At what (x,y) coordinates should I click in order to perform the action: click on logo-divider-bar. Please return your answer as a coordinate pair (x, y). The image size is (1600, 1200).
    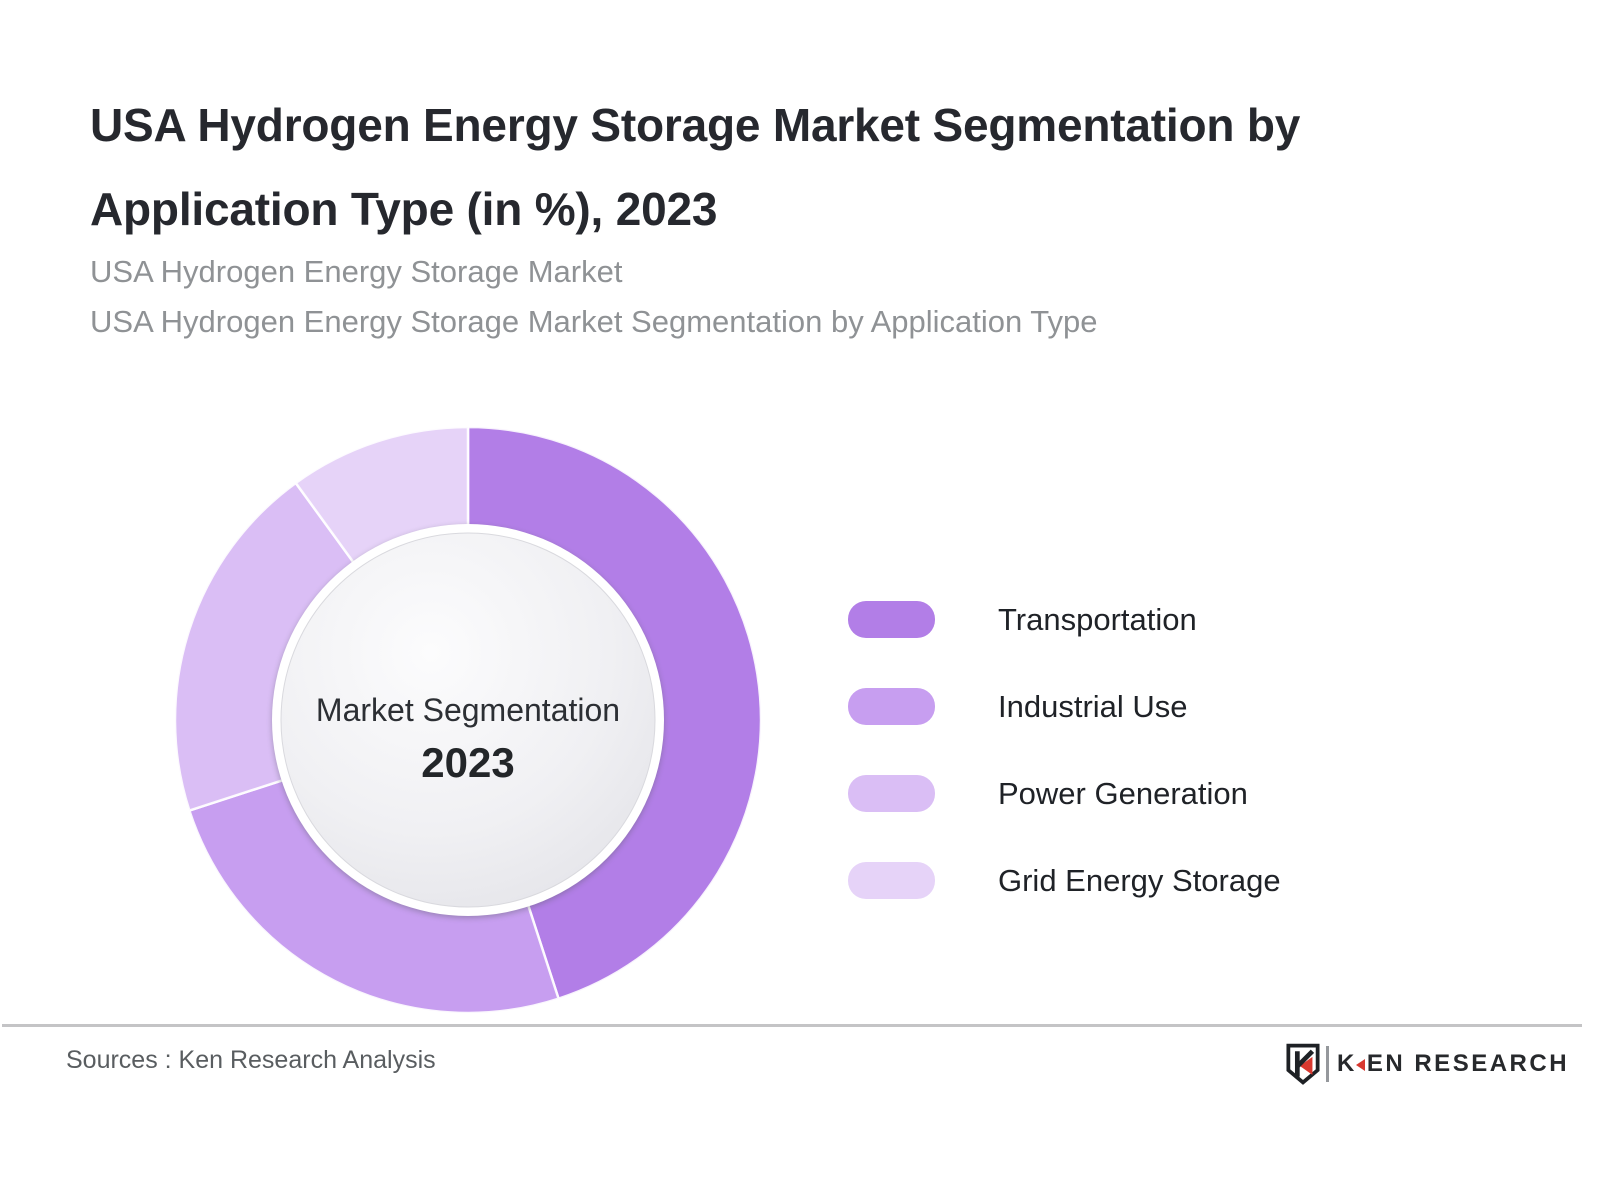
    Looking at the image, I should click on (1327, 1064).